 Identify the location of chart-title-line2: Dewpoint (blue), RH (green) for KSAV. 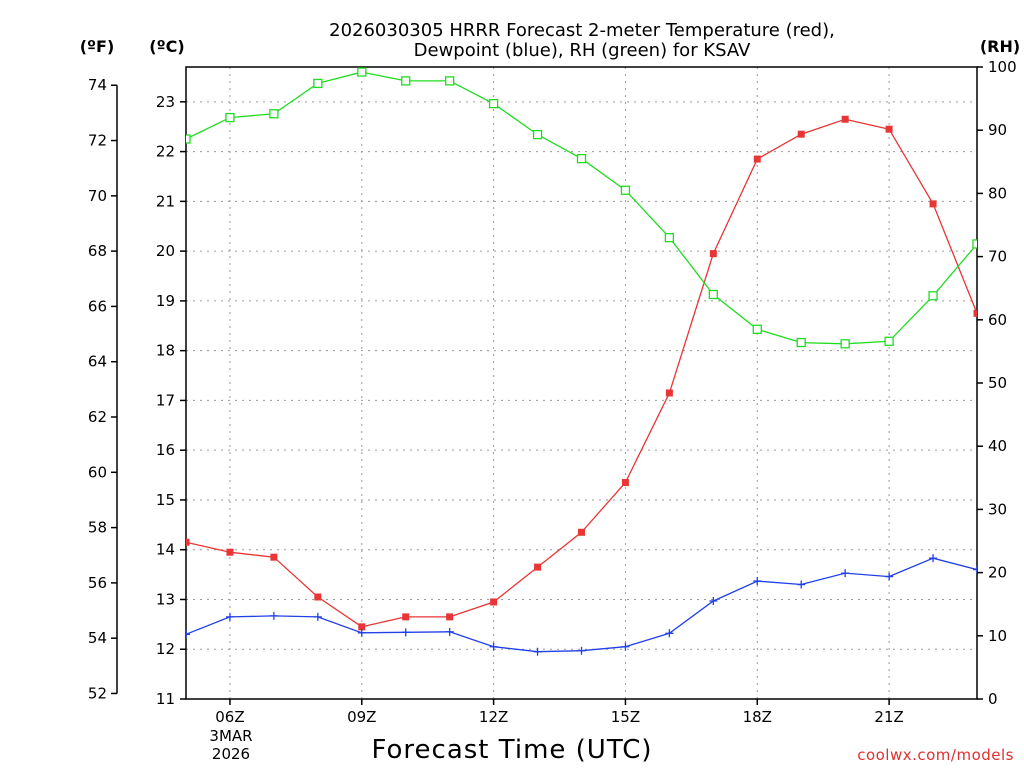
(582, 50).